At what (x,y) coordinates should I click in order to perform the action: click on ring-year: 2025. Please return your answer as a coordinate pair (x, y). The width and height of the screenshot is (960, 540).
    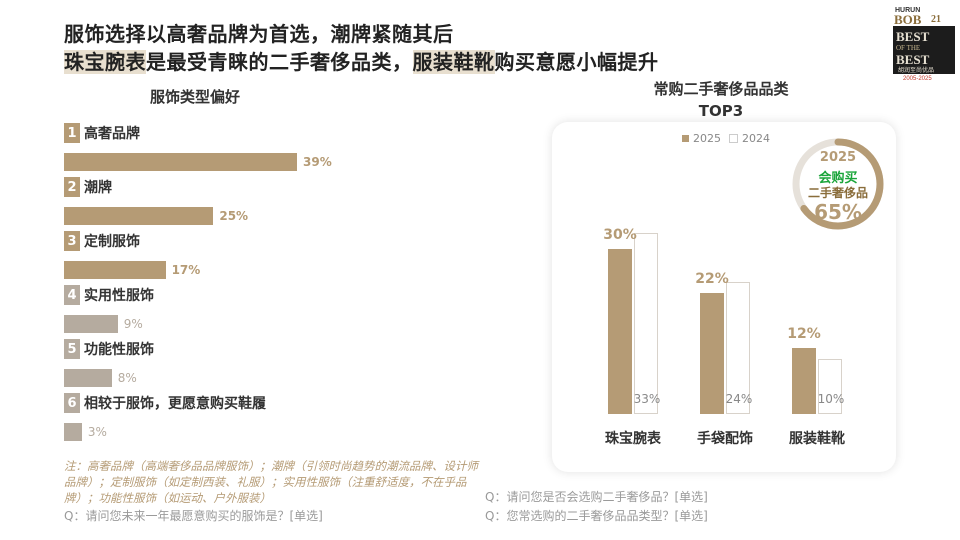
    Looking at the image, I should click on (838, 157).